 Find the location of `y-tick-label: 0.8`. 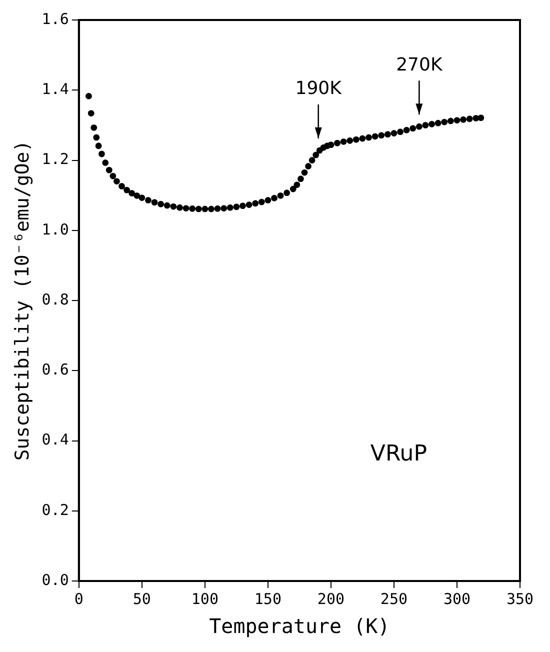

y-tick-label: 0.8 is located at coordinates (55, 299).